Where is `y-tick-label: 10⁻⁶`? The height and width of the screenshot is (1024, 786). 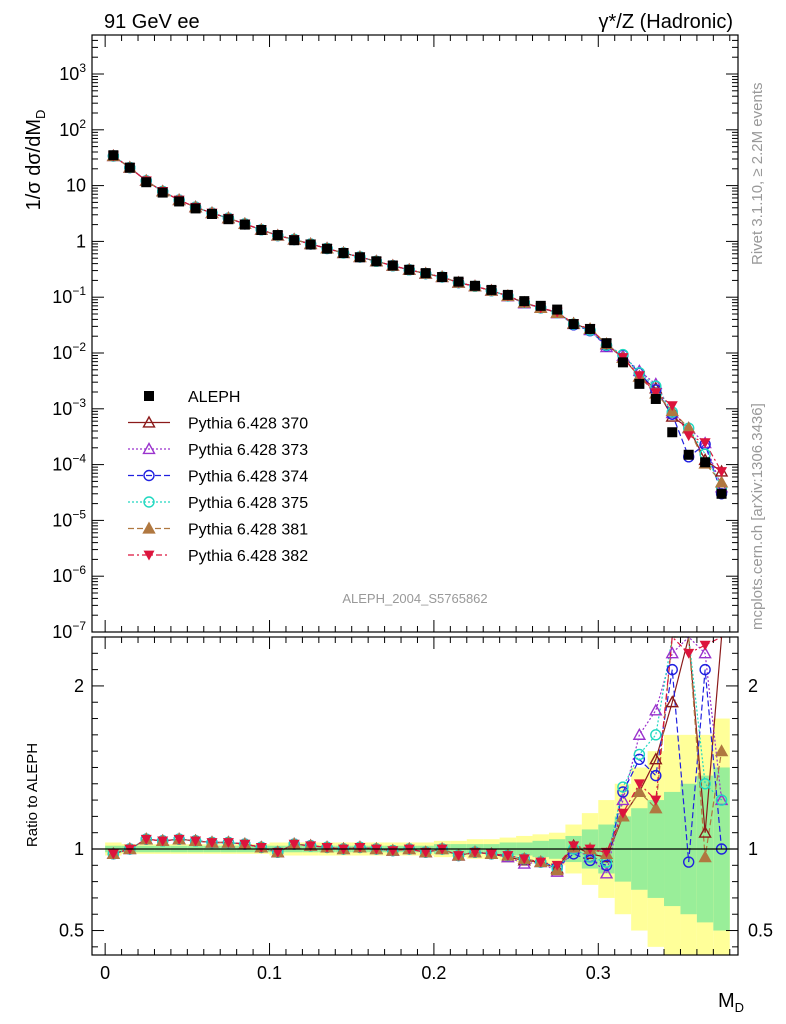
y-tick-label: 10⁻⁶ is located at coordinates (69, 574).